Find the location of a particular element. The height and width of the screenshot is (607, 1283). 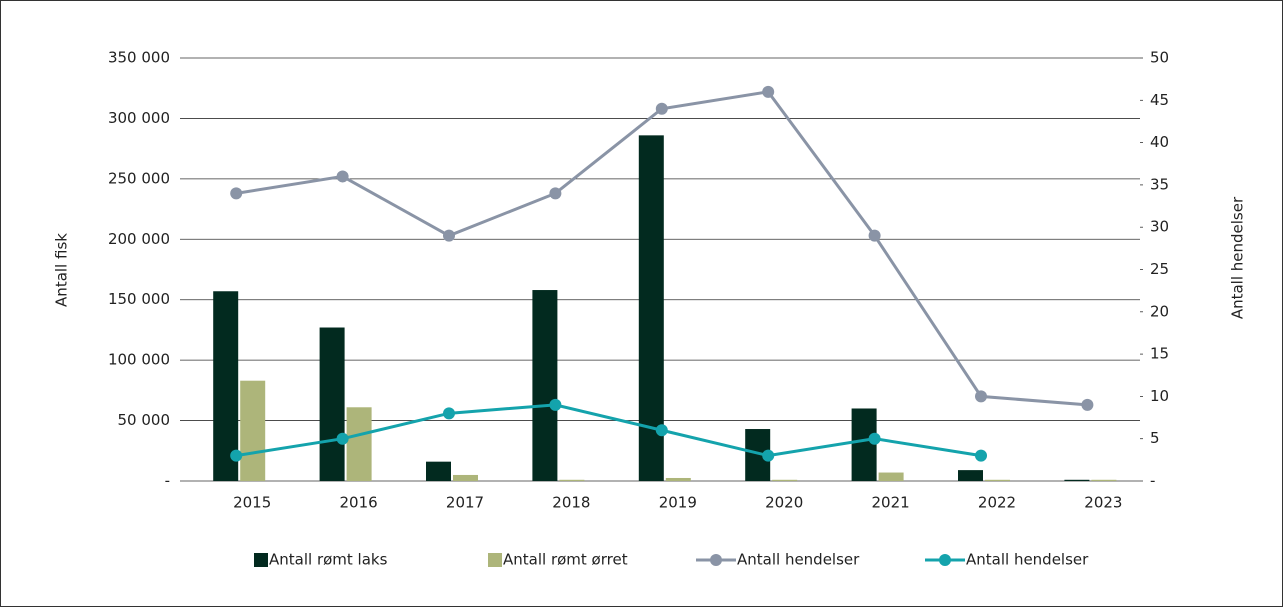

y-tick-label: 200 000 is located at coordinates (139, 239).